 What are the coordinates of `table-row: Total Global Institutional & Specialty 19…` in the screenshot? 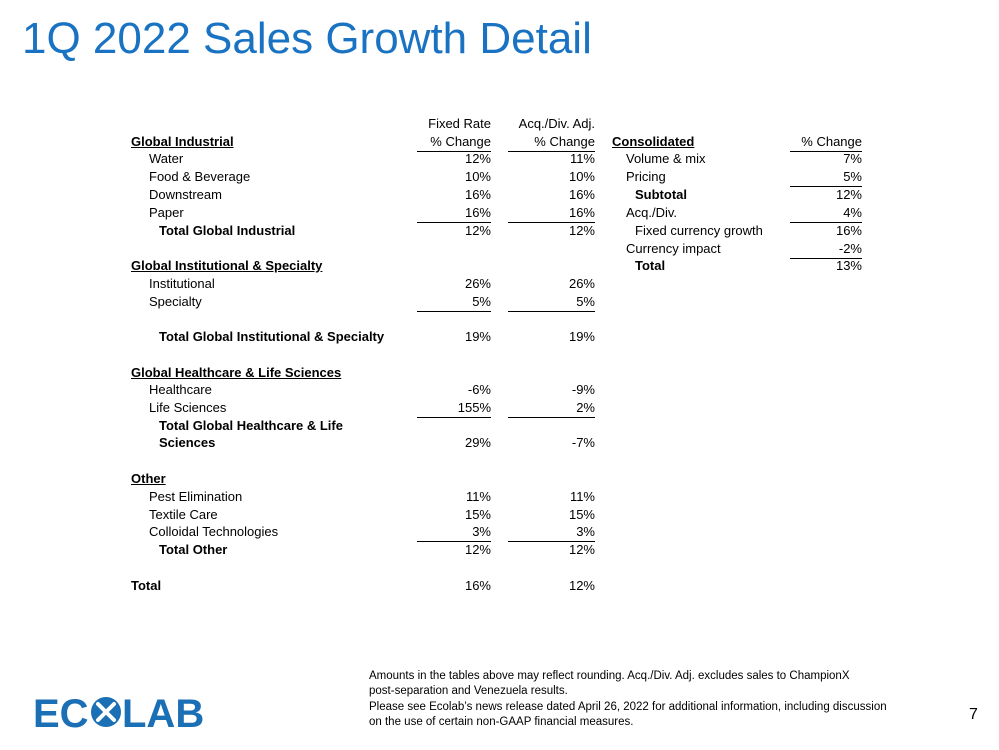 It's located at (499, 337).